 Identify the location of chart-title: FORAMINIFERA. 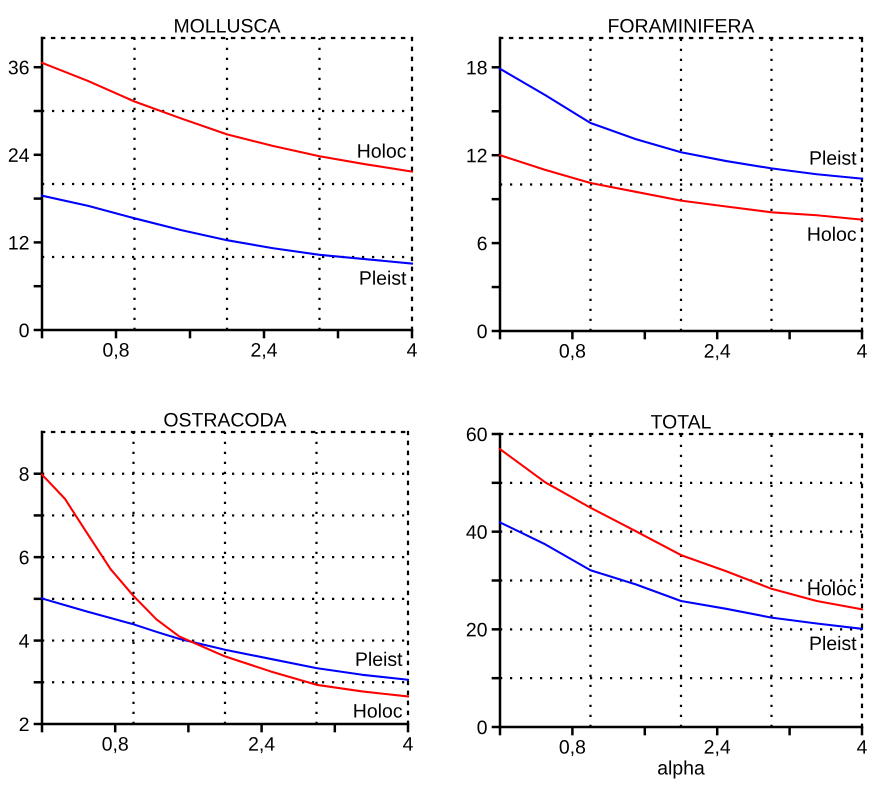
(681, 25).